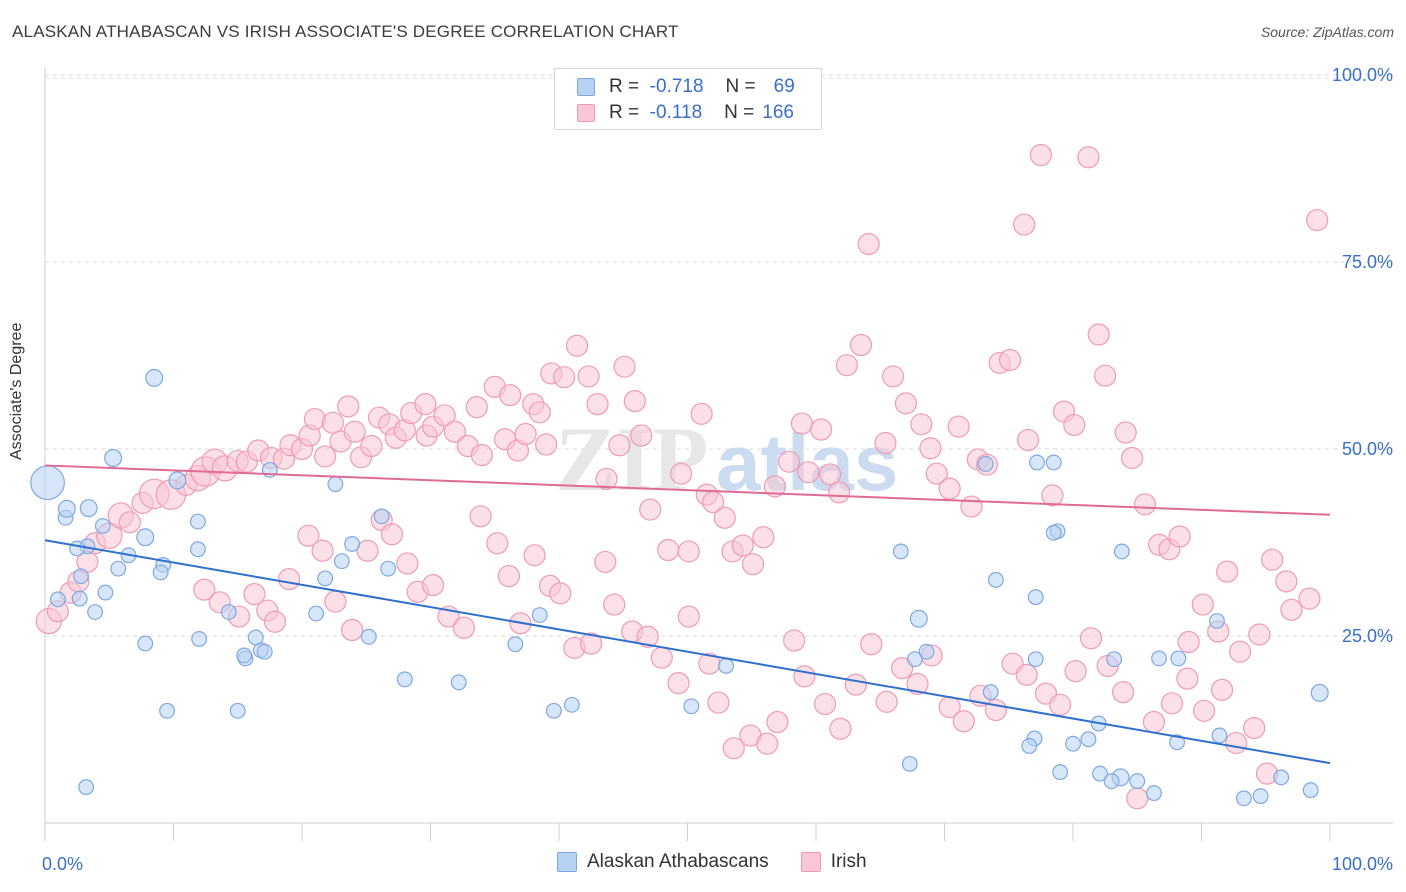  Describe the element at coordinates (16, 391) in the screenshot. I see `y-axis-label: Associate's Degree` at that location.